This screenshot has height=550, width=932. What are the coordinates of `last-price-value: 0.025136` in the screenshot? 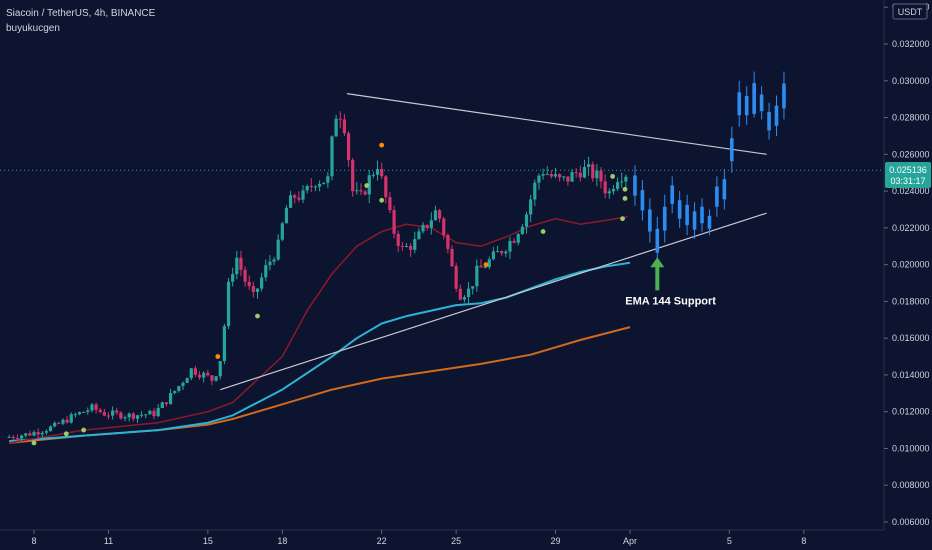 It's located at (908, 170).